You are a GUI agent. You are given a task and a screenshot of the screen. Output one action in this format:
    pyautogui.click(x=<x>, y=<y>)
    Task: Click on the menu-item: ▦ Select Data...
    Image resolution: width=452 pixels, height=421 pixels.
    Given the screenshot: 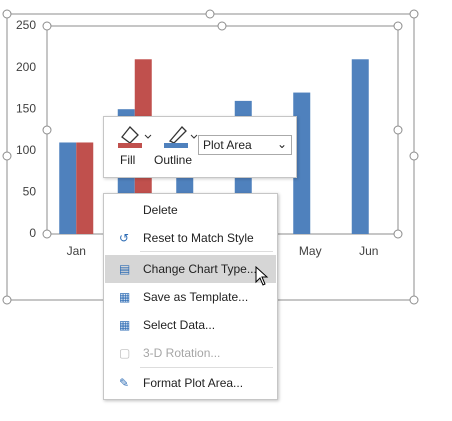 What is the action you would take?
    pyautogui.click(x=190, y=325)
    